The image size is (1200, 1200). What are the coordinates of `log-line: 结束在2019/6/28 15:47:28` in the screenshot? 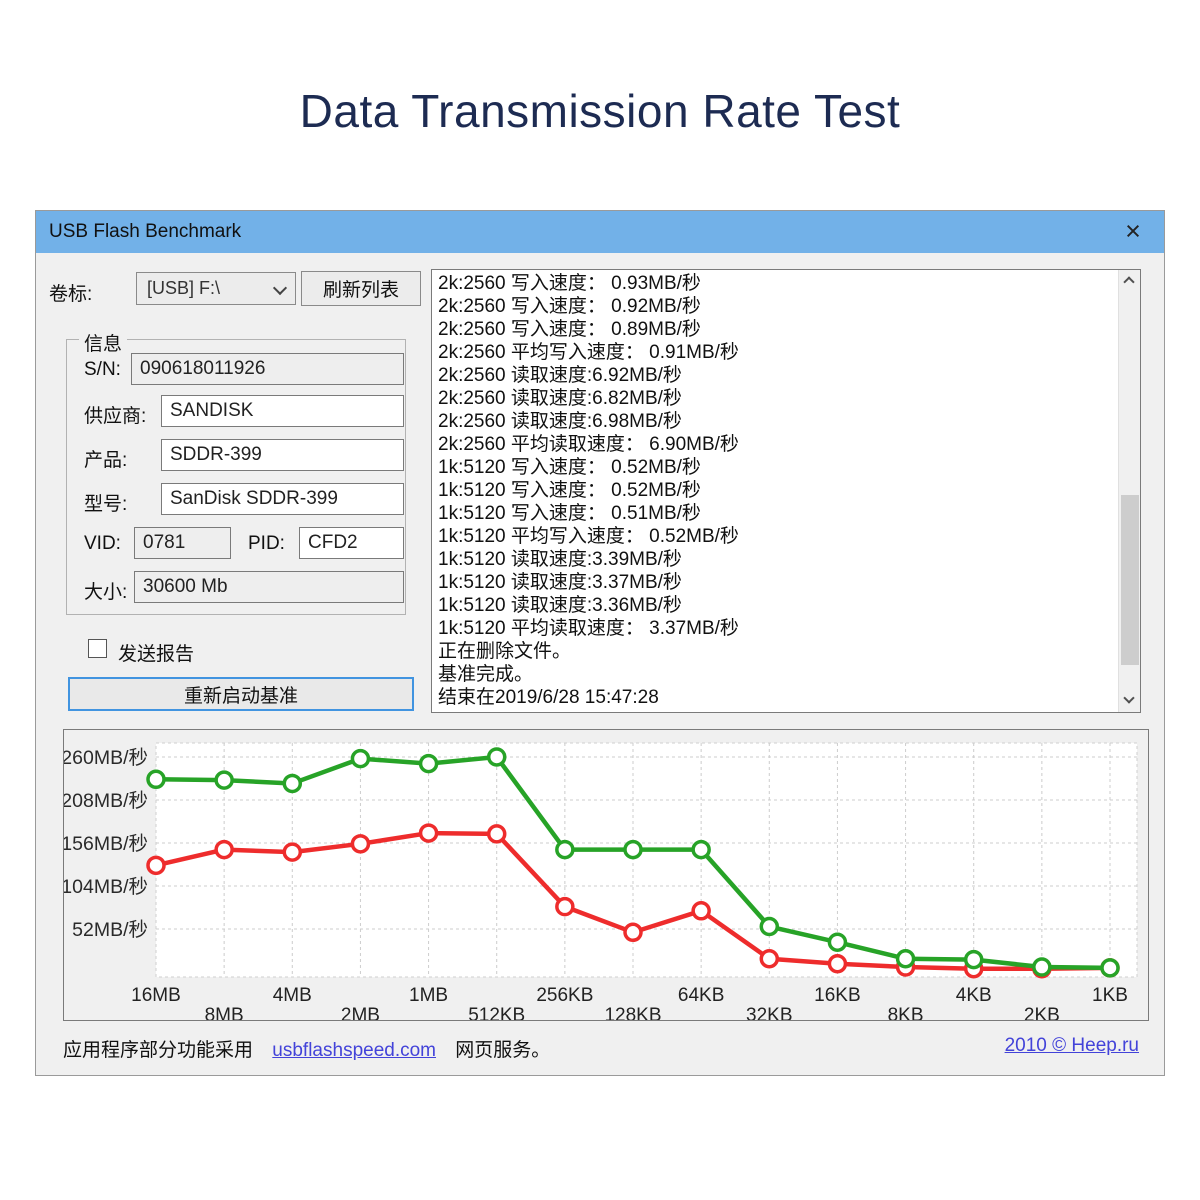 It's located at (548, 697).